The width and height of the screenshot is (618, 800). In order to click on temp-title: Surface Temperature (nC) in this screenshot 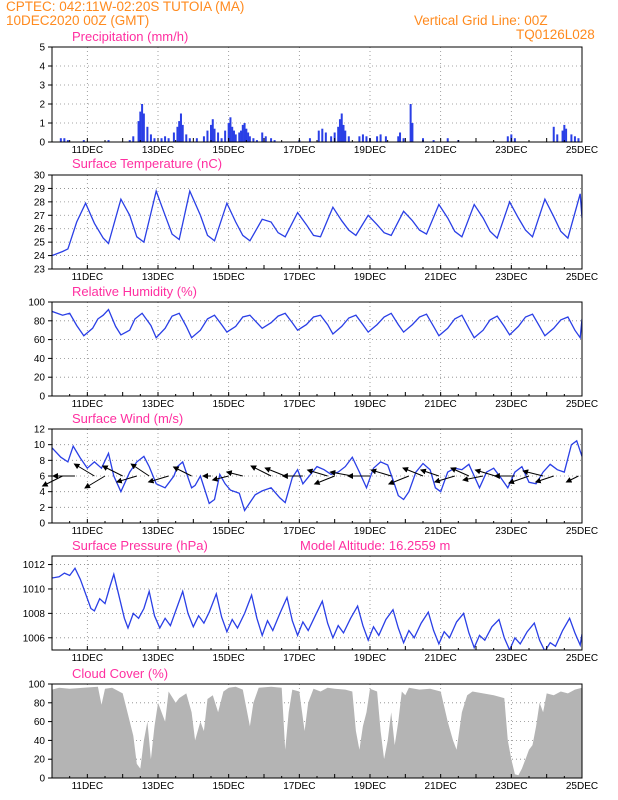, I will do `click(147, 163)`.